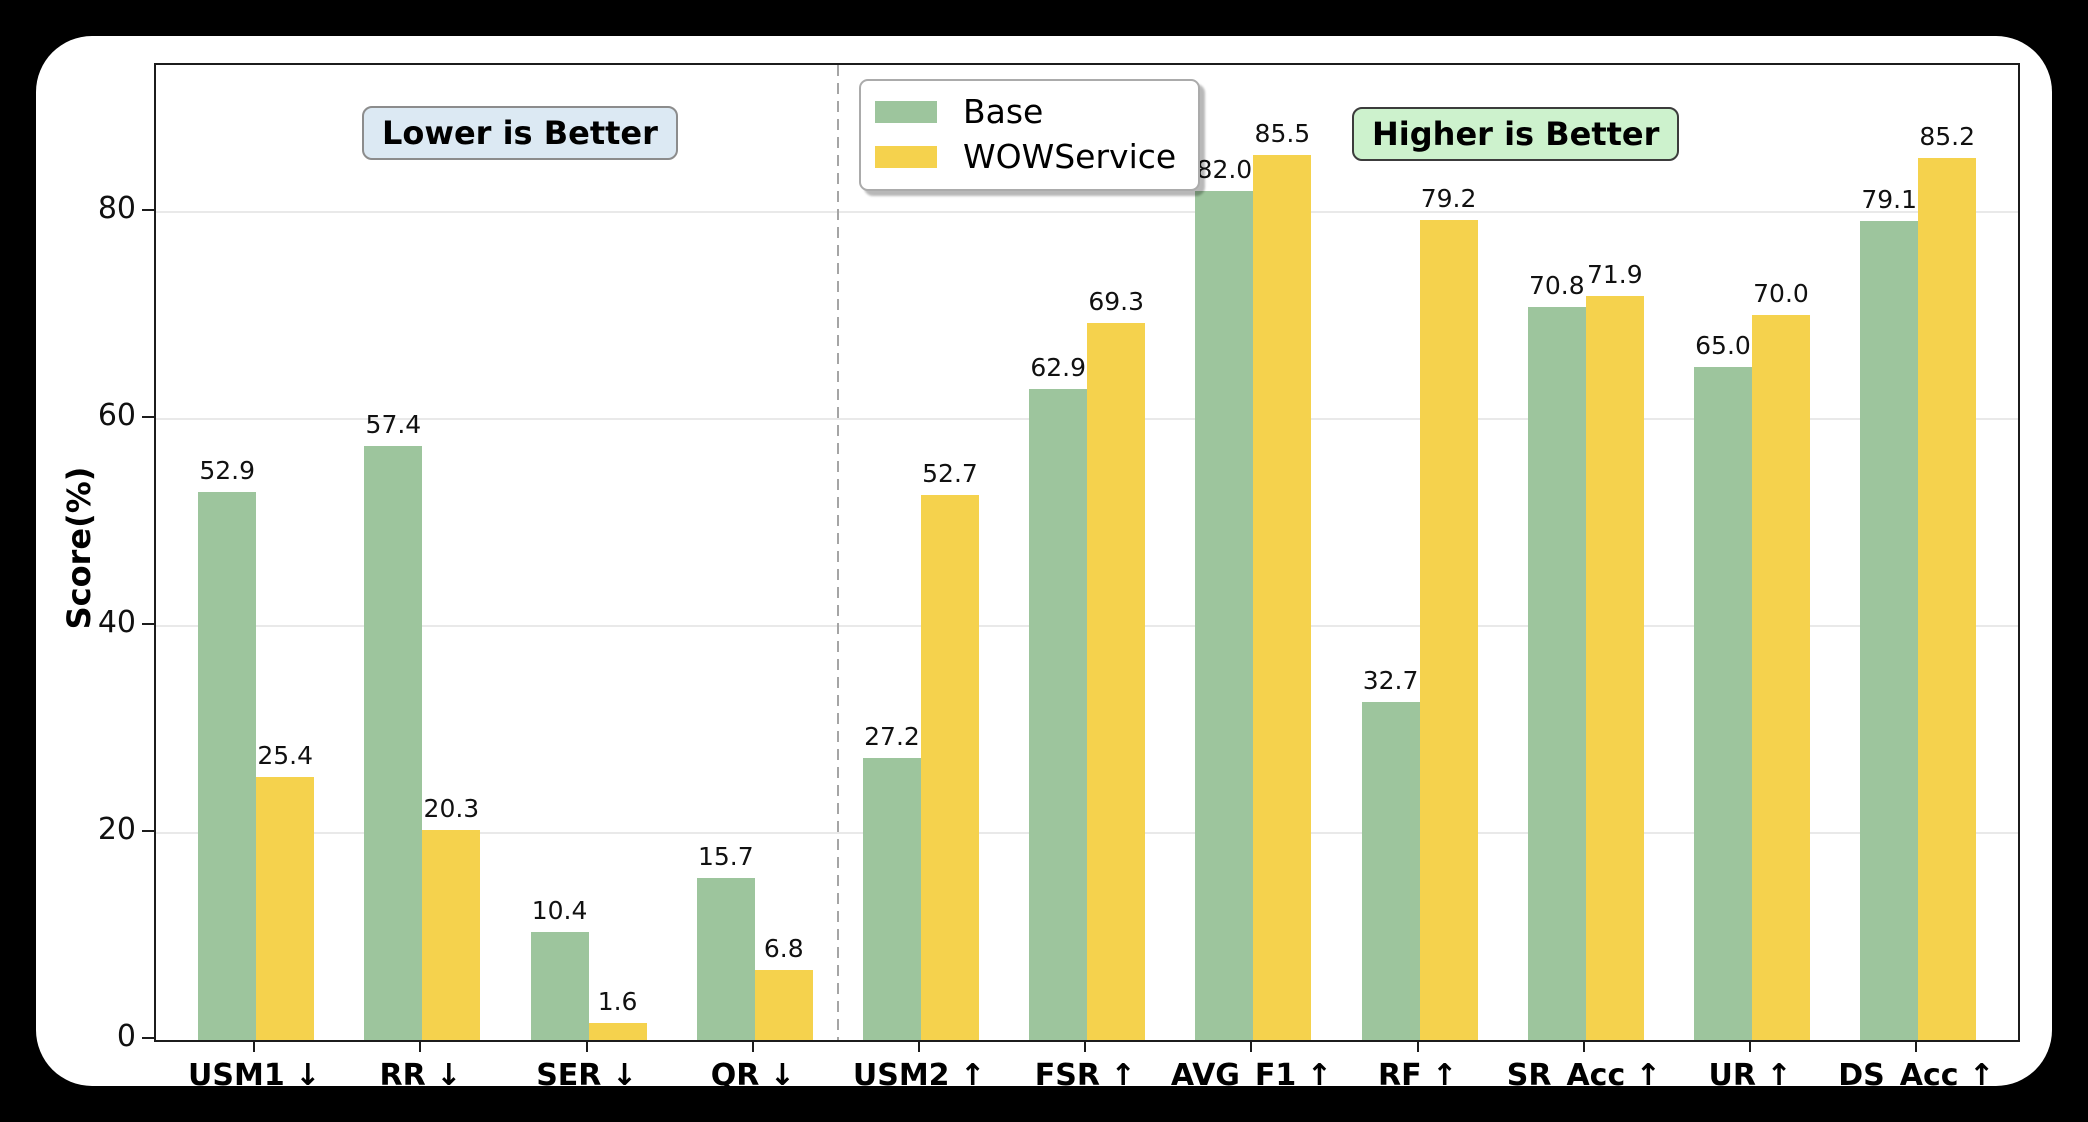 The height and width of the screenshot is (1122, 2088). Describe the element at coordinates (1516, 134) in the screenshot. I see `annotation-higher-is-better: Higher is Better` at that location.